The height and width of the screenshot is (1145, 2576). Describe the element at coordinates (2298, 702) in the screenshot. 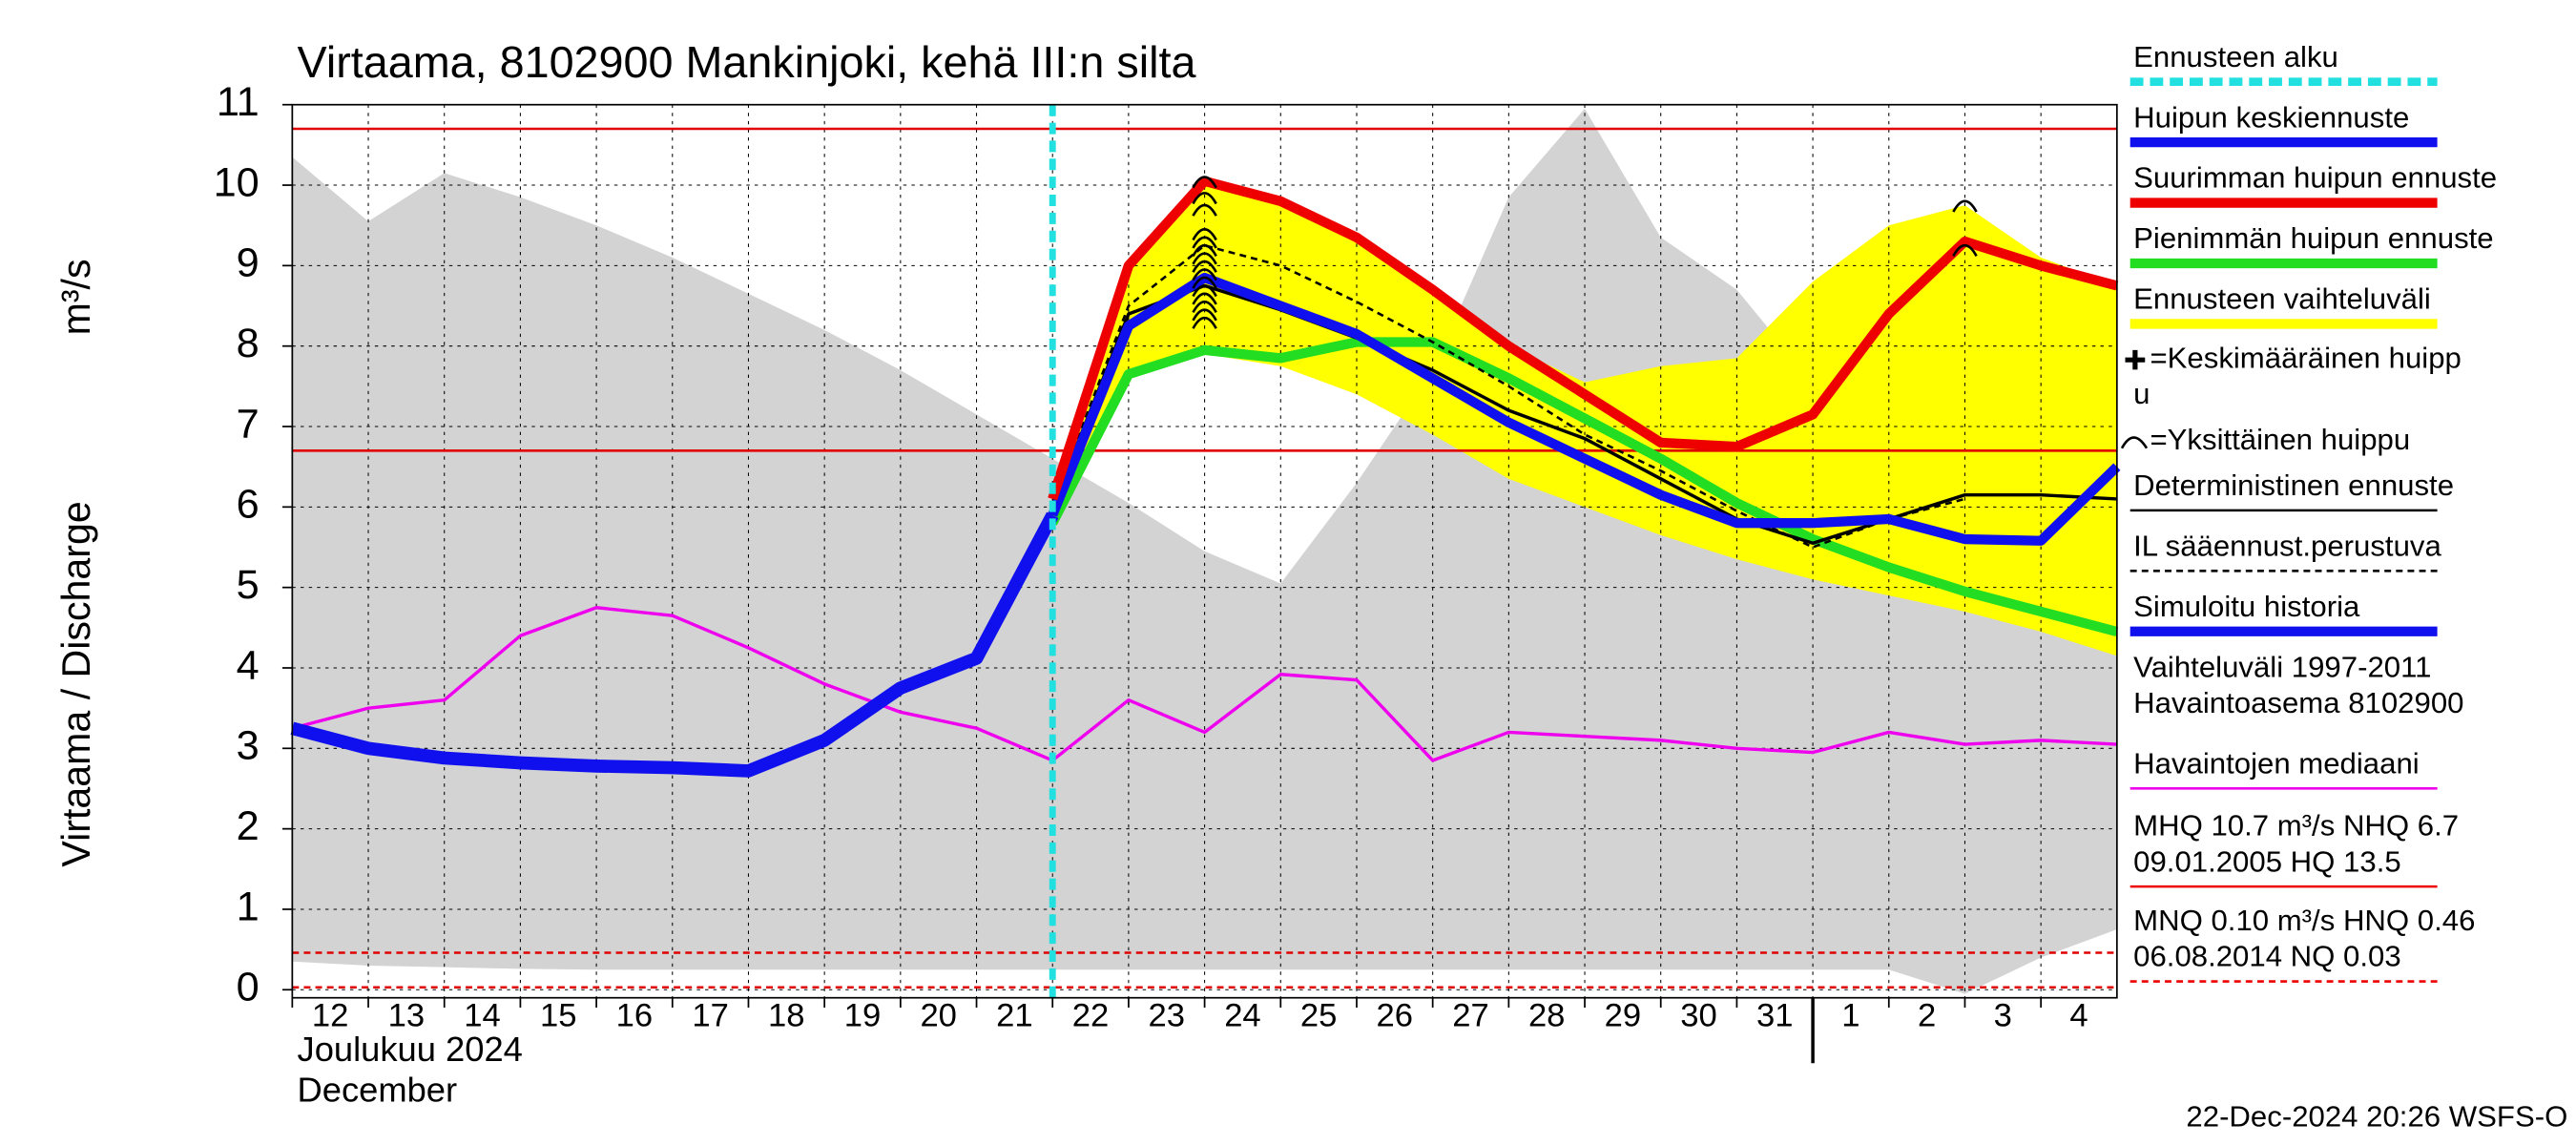

I see `legend-label: Havaintoasema 8102900` at that location.